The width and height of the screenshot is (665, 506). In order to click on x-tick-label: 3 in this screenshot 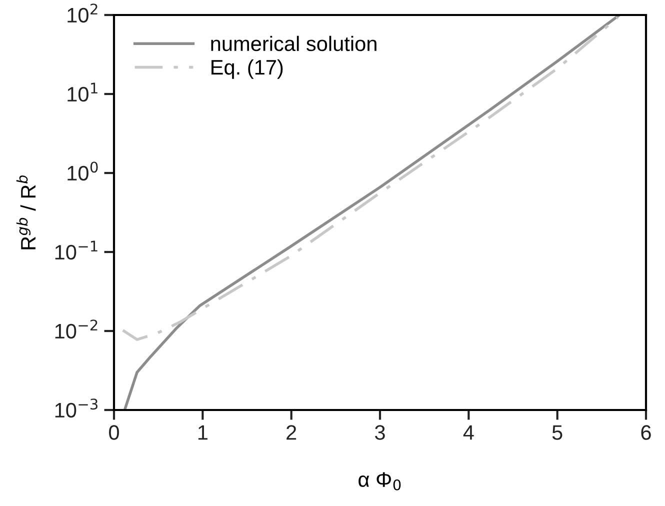, I will do `click(380, 432)`.